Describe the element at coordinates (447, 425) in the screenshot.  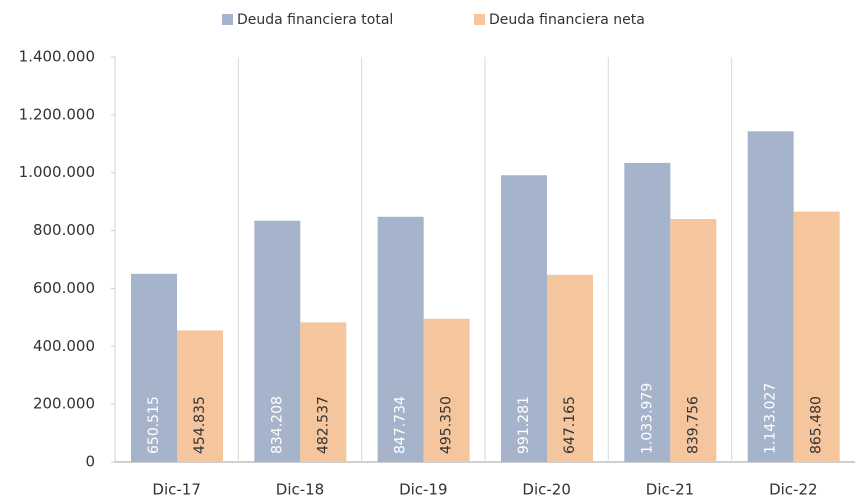
I see `value-label: 495.350` at that location.